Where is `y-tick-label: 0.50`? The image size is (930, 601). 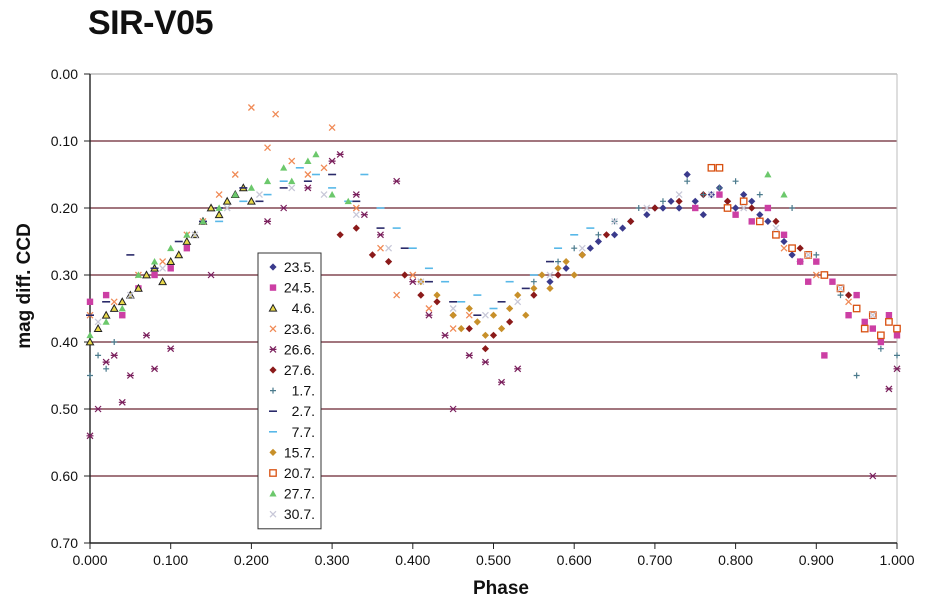 y-tick-label: 0.50 is located at coordinates (64, 409).